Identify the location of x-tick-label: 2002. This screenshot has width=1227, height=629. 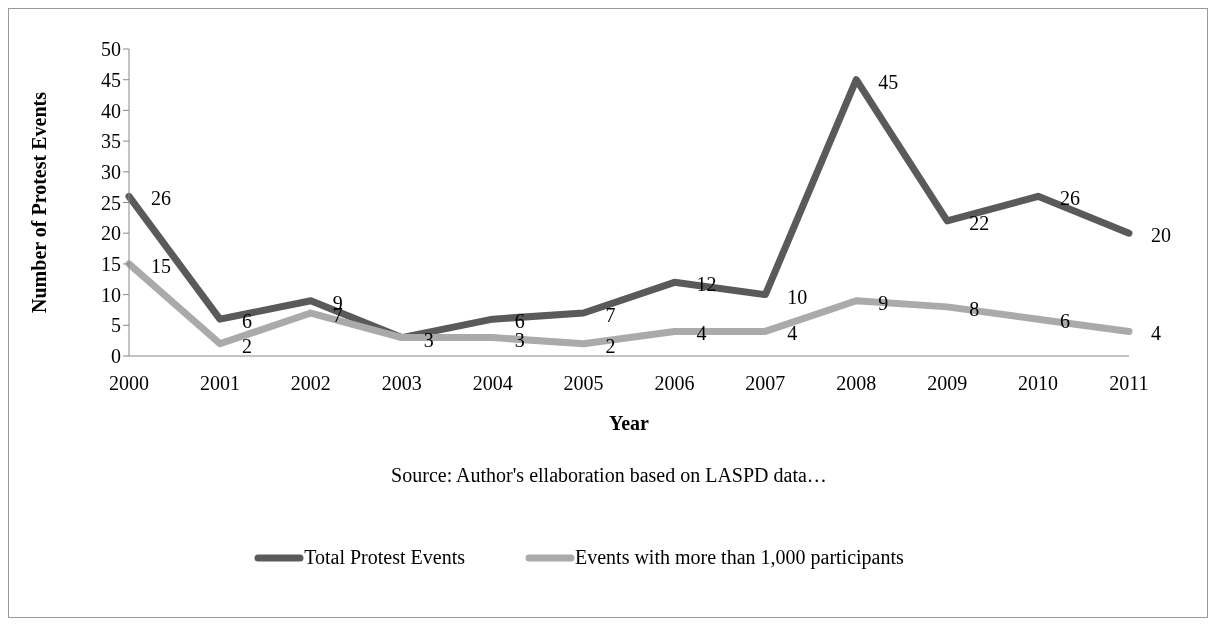
(310, 383).